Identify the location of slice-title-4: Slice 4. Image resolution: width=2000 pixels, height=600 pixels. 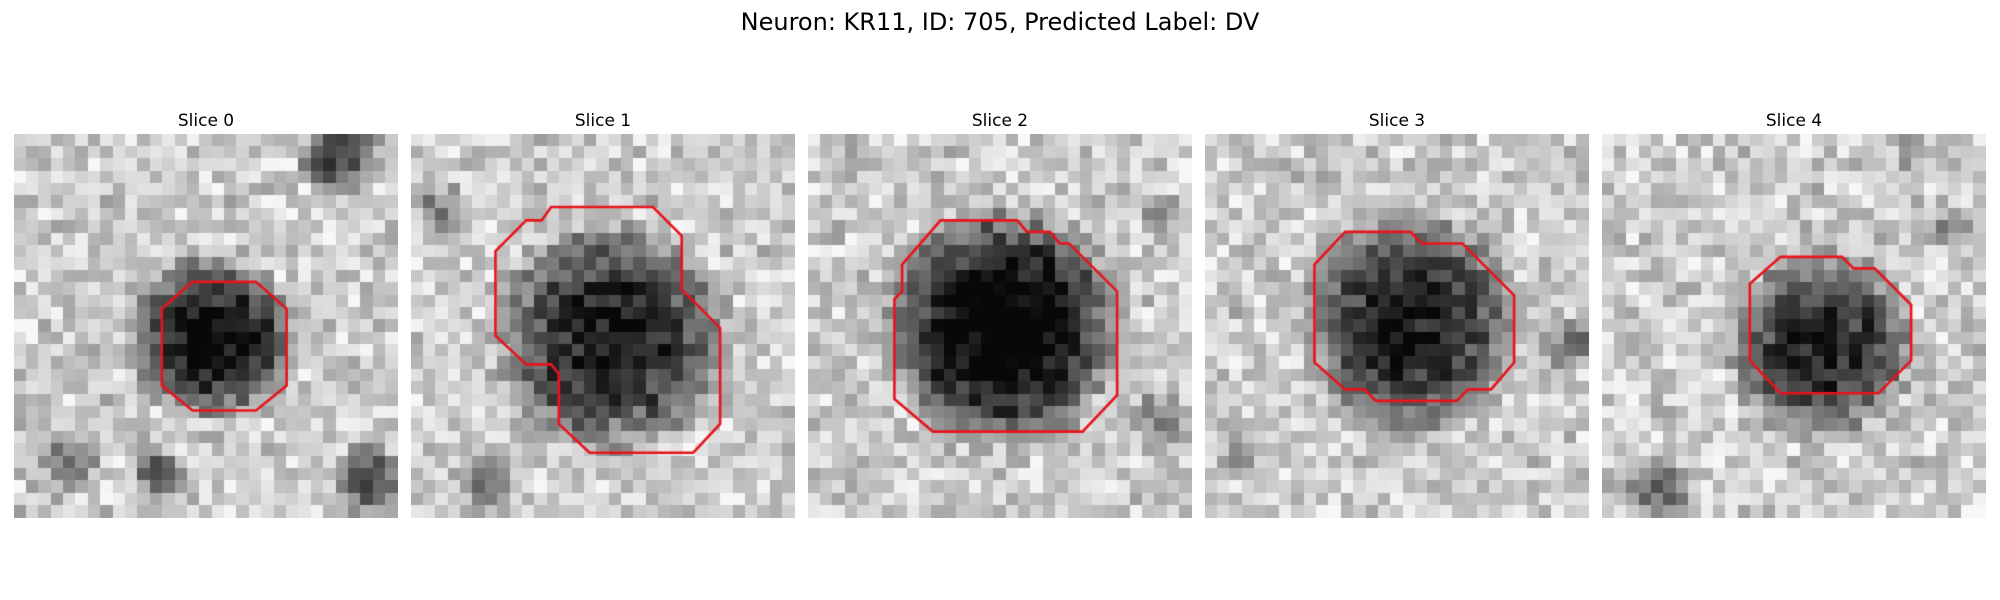
(1794, 121).